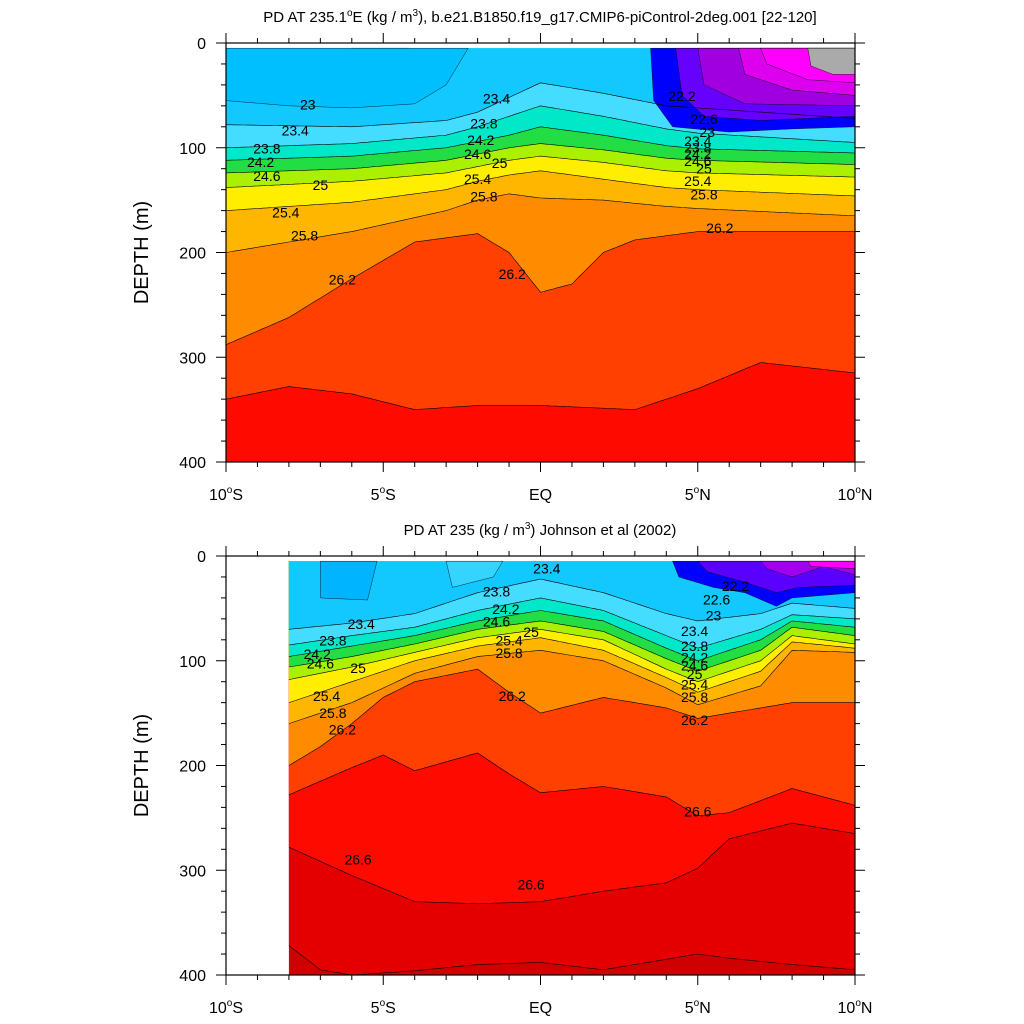 The width and height of the screenshot is (1024, 1024). I want to click on y-tick-label: 200, so click(192, 254).